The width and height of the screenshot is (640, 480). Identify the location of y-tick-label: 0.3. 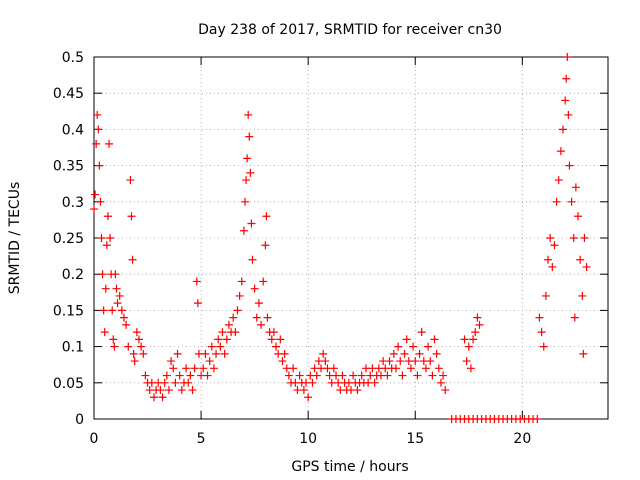
(73, 203).